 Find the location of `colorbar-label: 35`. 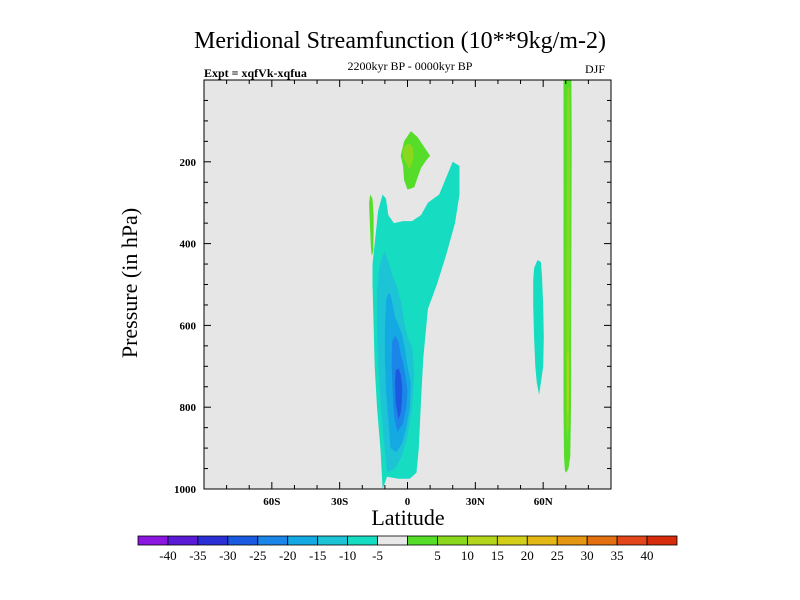

colorbar-label: 35 is located at coordinates (617, 555).